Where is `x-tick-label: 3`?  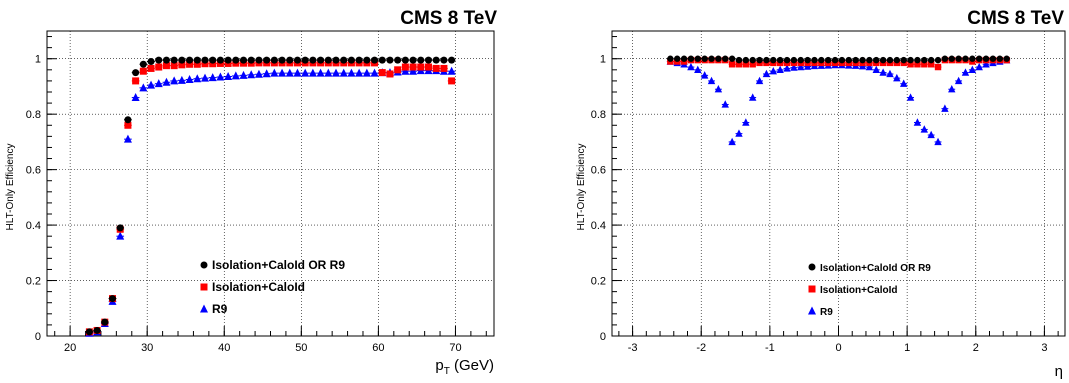
x-tick-label: 3 is located at coordinates (1044, 348).